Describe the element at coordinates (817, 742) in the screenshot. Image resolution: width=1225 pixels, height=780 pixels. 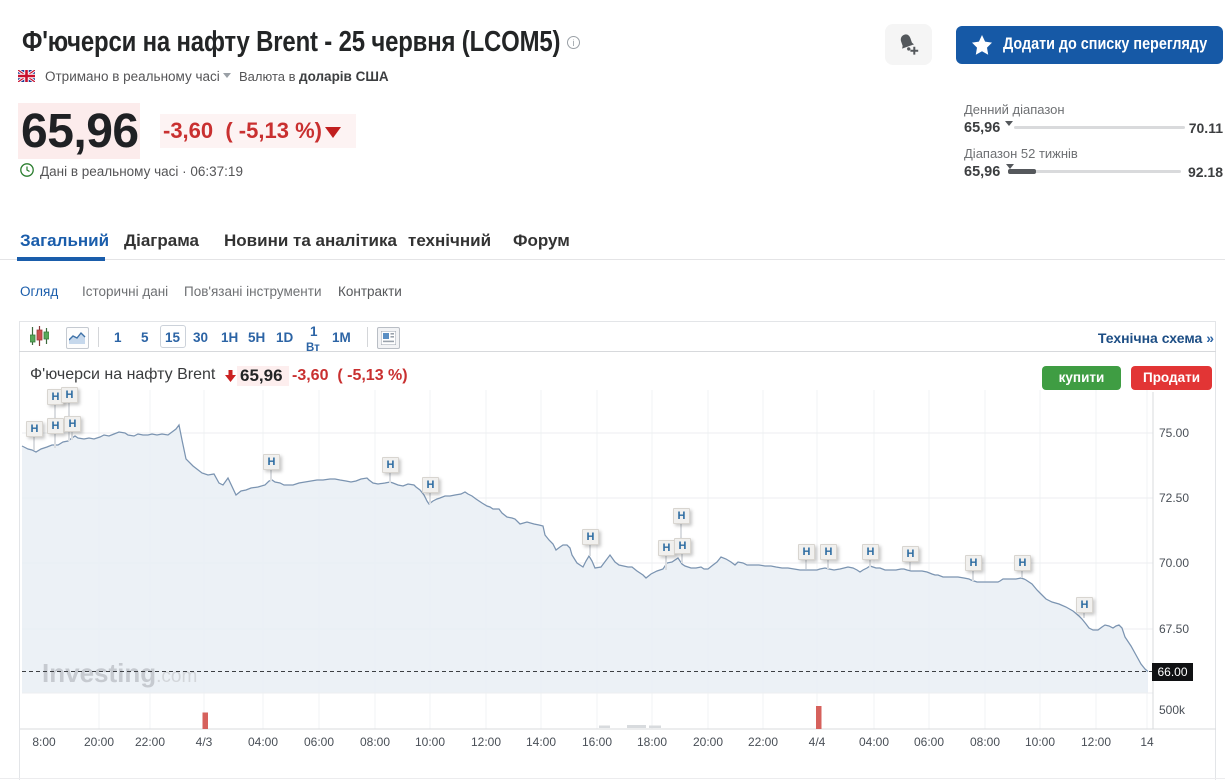
I see `svg-text: 4/4` at that location.